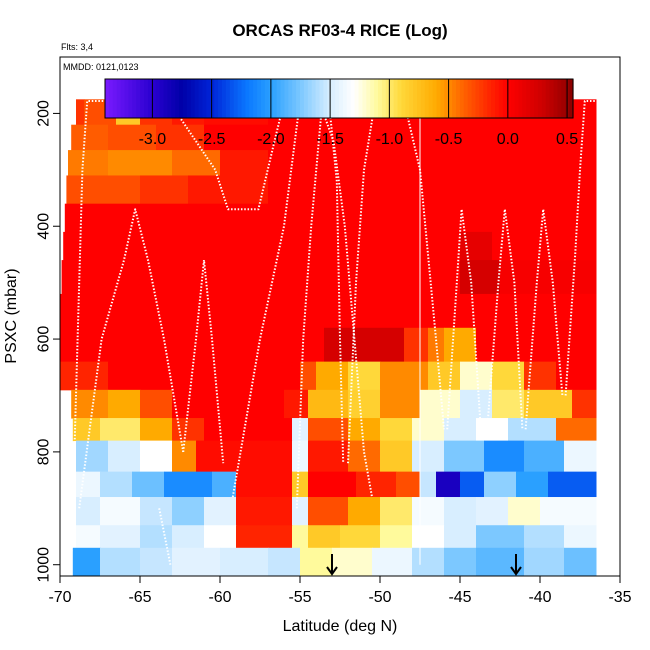 The height and width of the screenshot is (650, 650). What do you see at coordinates (44, 451) in the screenshot?
I see `y-tick-label: 800` at bounding box center [44, 451].